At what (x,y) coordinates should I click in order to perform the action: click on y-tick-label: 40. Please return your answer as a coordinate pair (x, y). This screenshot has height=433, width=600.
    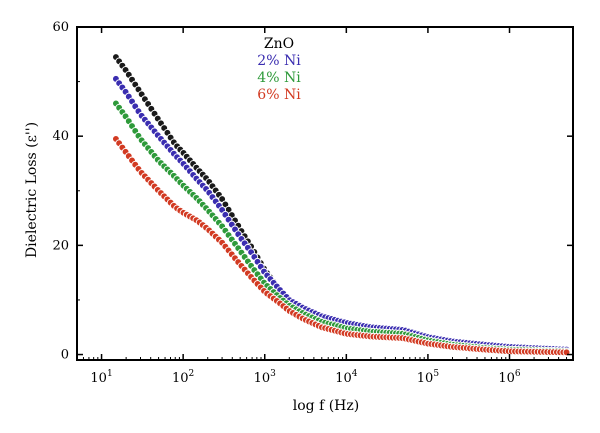
    Looking at the image, I should click on (60, 136).